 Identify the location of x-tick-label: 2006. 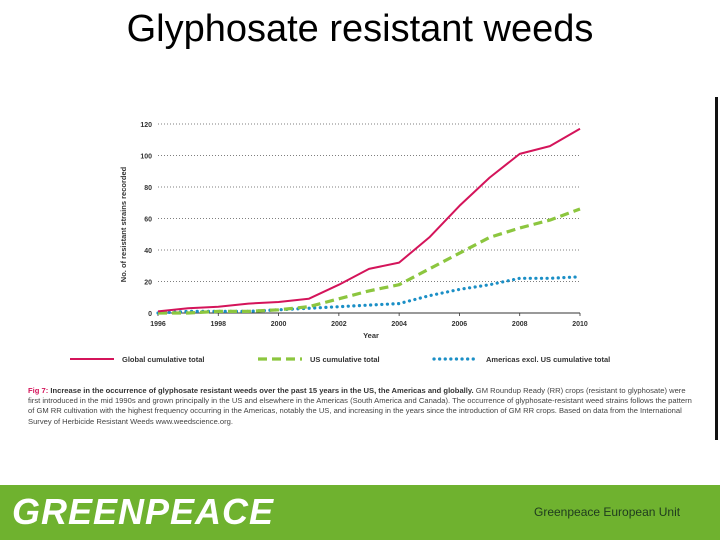
(460, 324).